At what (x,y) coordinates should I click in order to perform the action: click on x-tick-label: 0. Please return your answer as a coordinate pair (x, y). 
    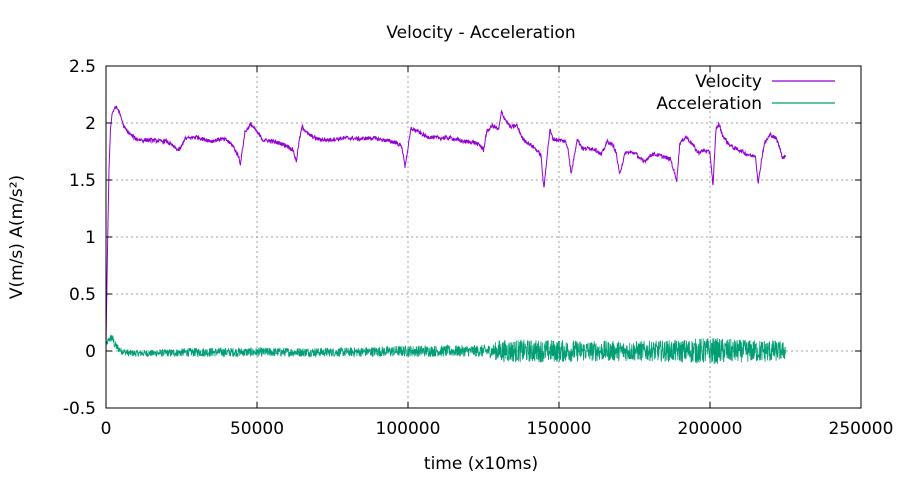
    Looking at the image, I should click on (106, 429).